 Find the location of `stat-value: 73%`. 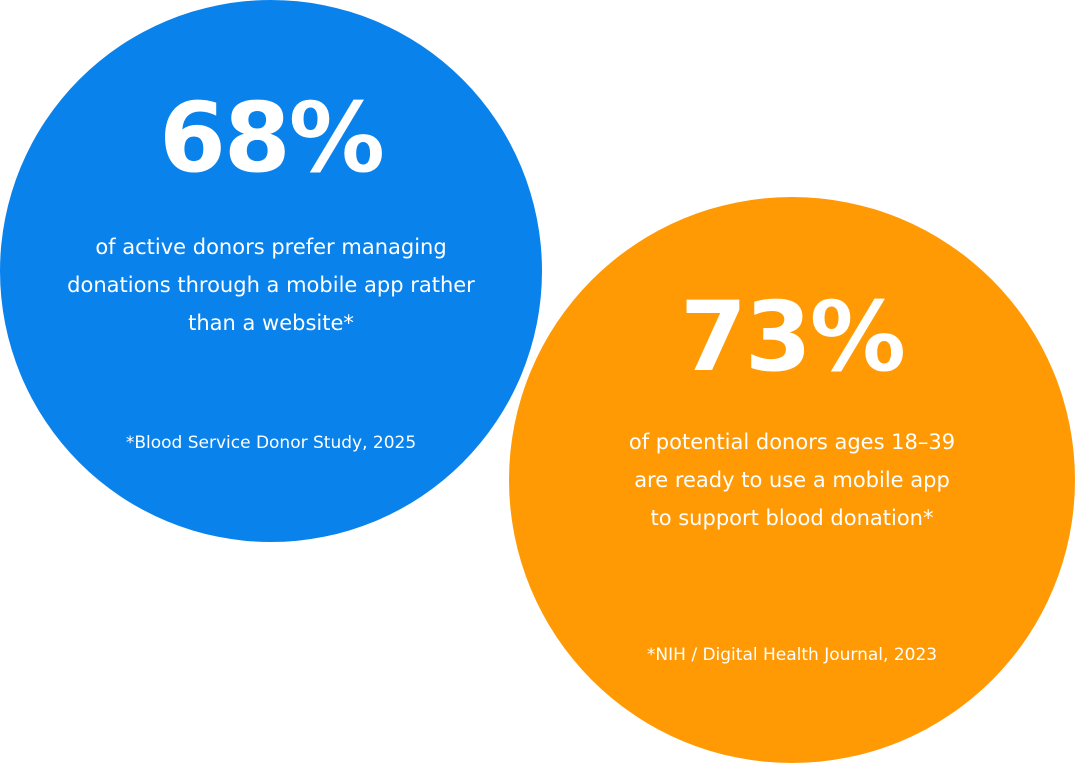

stat-value: 73% is located at coordinates (793, 337).